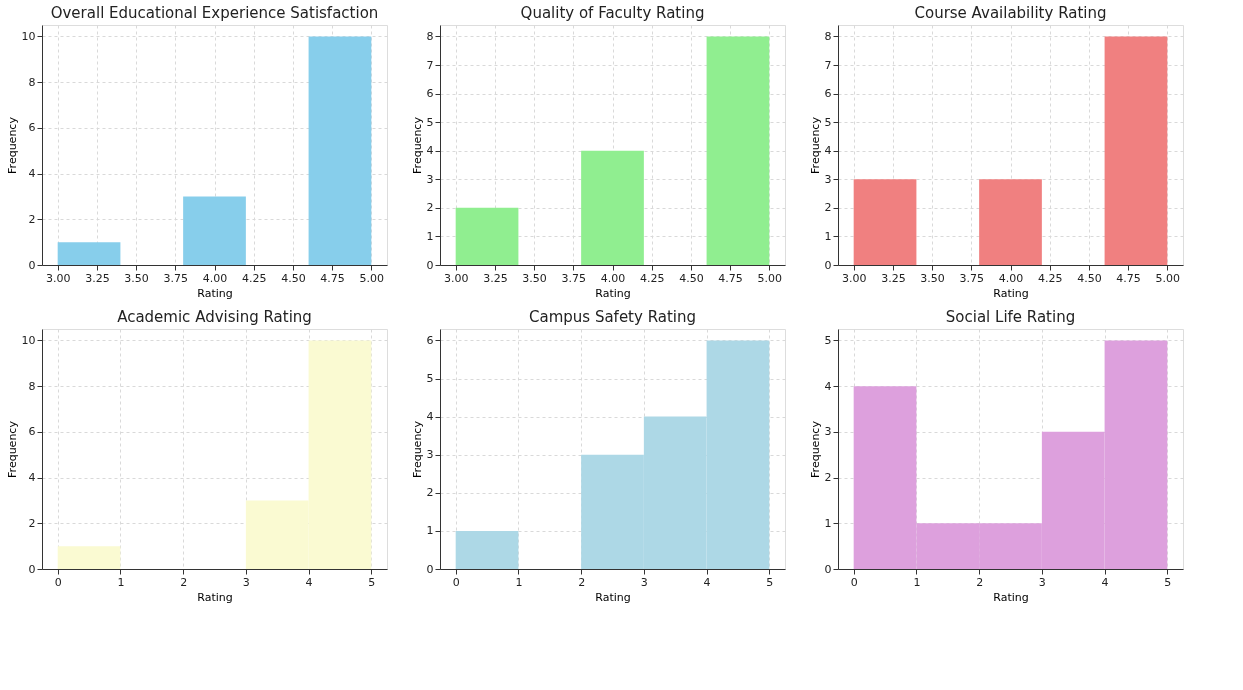 The height and width of the screenshot is (690, 1243). Describe the element at coordinates (214, 13) in the screenshot. I see `chart-title: Overall Educational Experience Satisfaction` at that location.